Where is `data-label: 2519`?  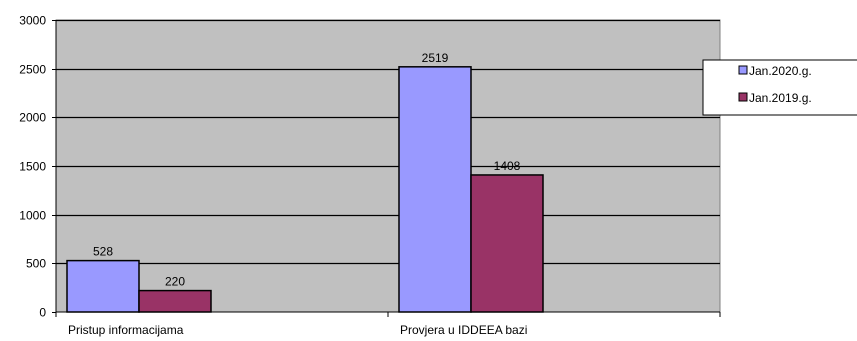 data-label: 2519 is located at coordinates (435, 58).